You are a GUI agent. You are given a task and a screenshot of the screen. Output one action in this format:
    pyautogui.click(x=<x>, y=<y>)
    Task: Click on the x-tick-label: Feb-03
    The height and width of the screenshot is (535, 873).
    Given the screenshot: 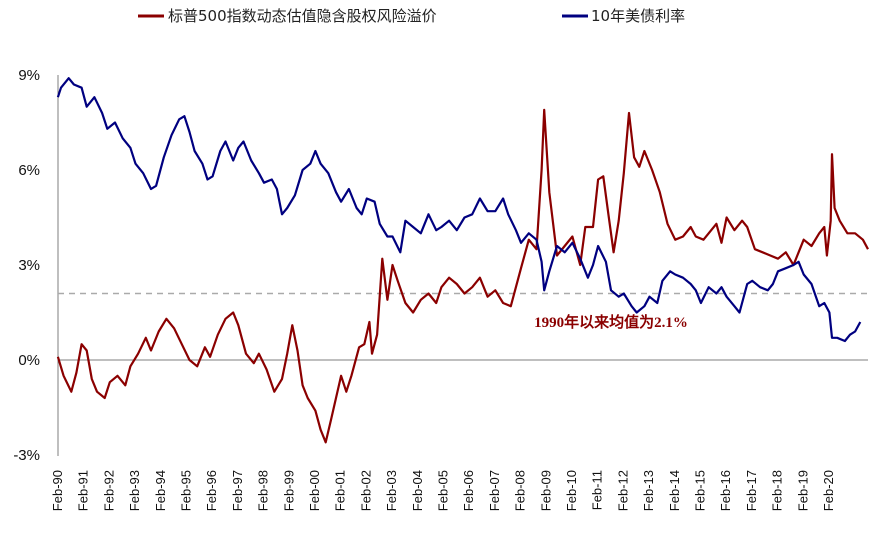 What is the action you would take?
    pyautogui.click(x=391, y=490)
    